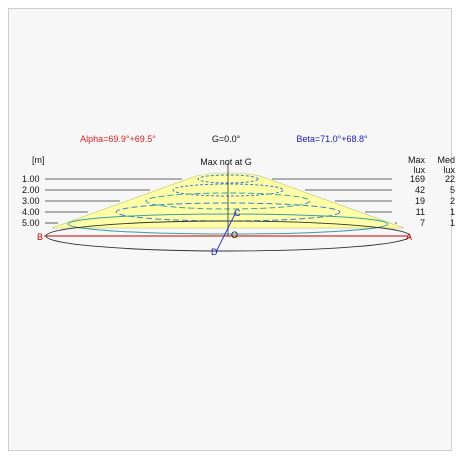 The width and height of the screenshot is (460, 459). Describe the element at coordinates (420, 212) in the screenshot. I see `max-value-4: 11` at that location.